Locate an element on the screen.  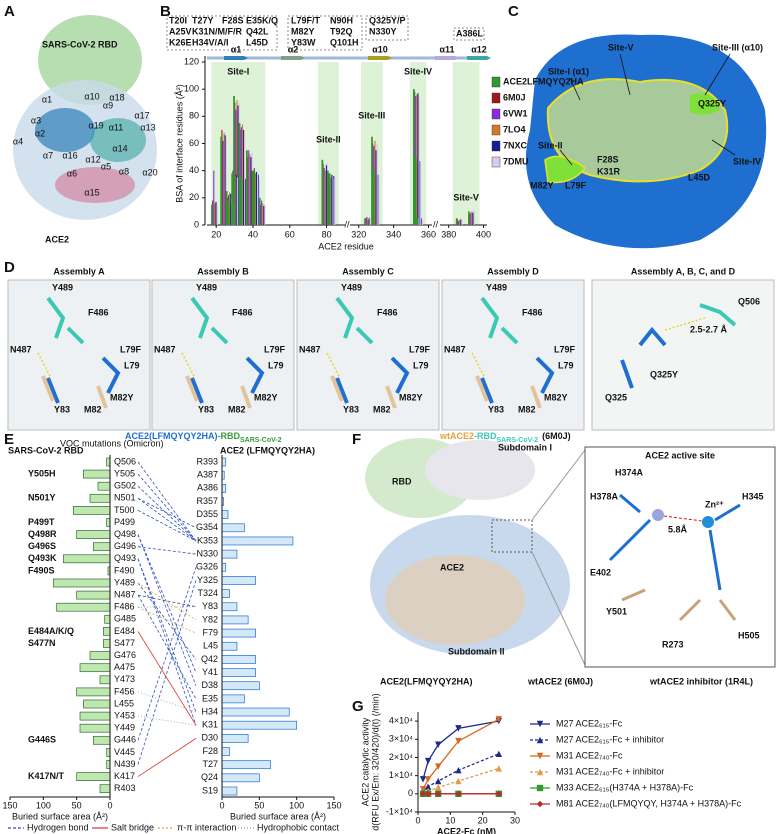
residue-label: Y449 is located at coordinates (124, 728).